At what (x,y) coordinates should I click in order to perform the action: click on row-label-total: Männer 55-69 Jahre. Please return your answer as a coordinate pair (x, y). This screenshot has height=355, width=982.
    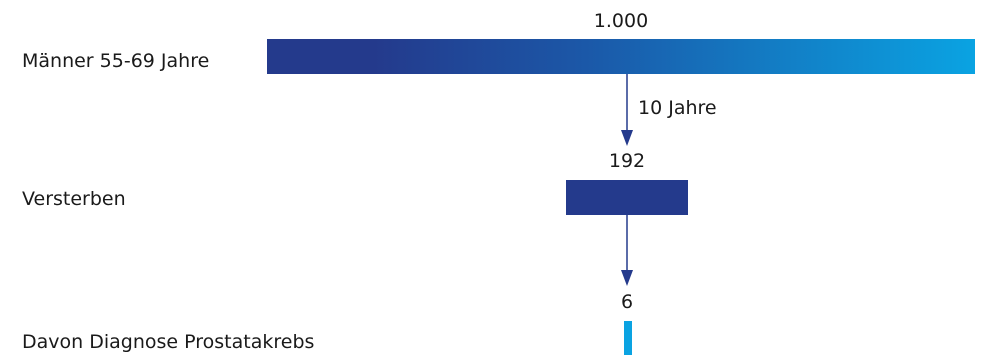
    Looking at the image, I should click on (116, 61).